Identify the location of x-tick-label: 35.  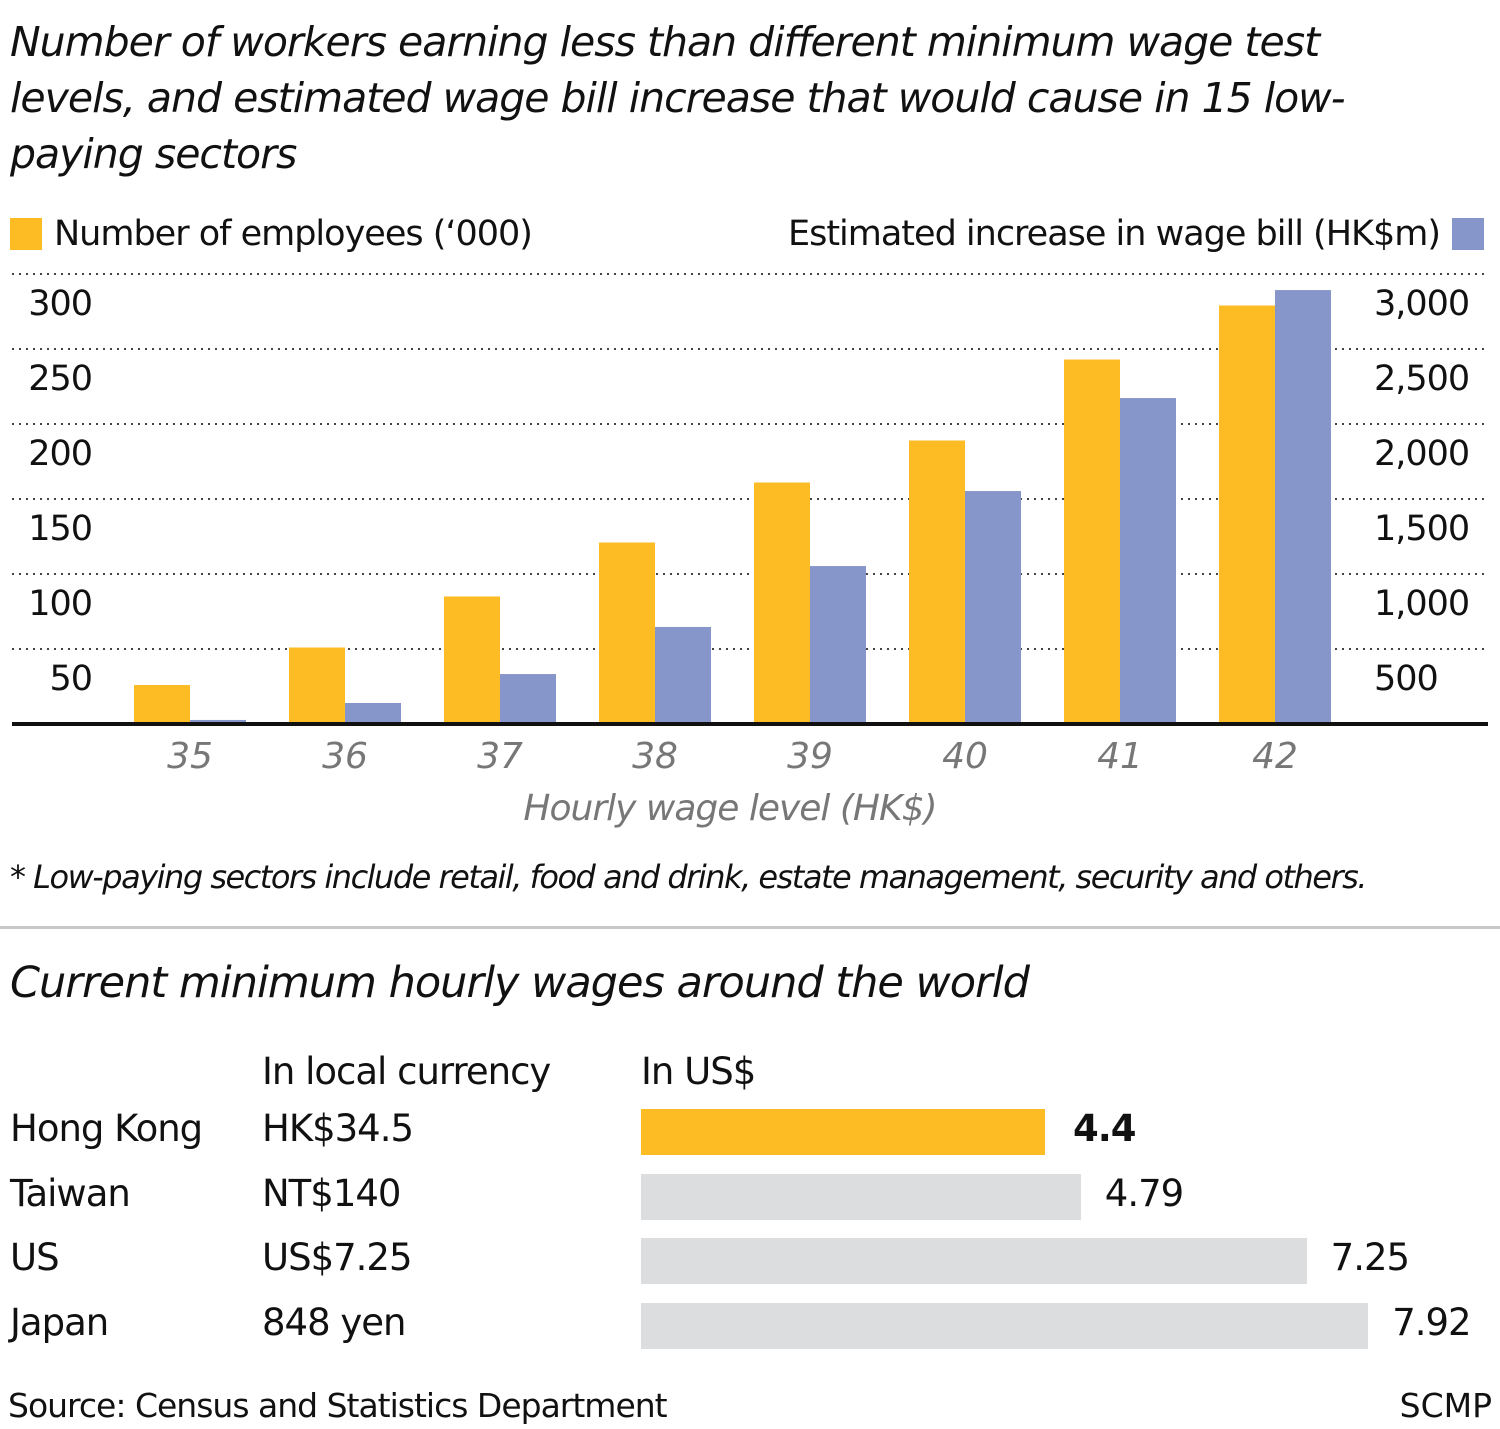
(190, 756).